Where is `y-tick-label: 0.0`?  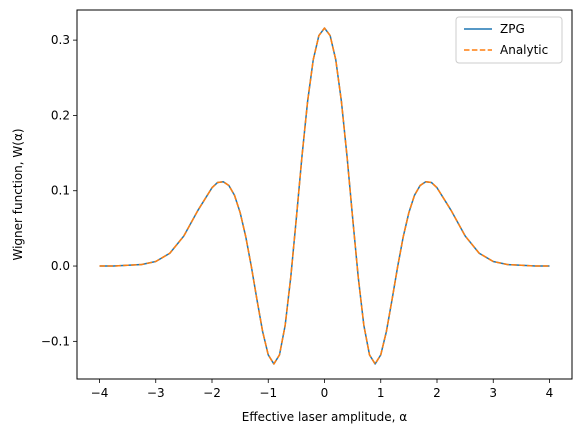 y-tick-label: 0.0 is located at coordinates (60, 266).